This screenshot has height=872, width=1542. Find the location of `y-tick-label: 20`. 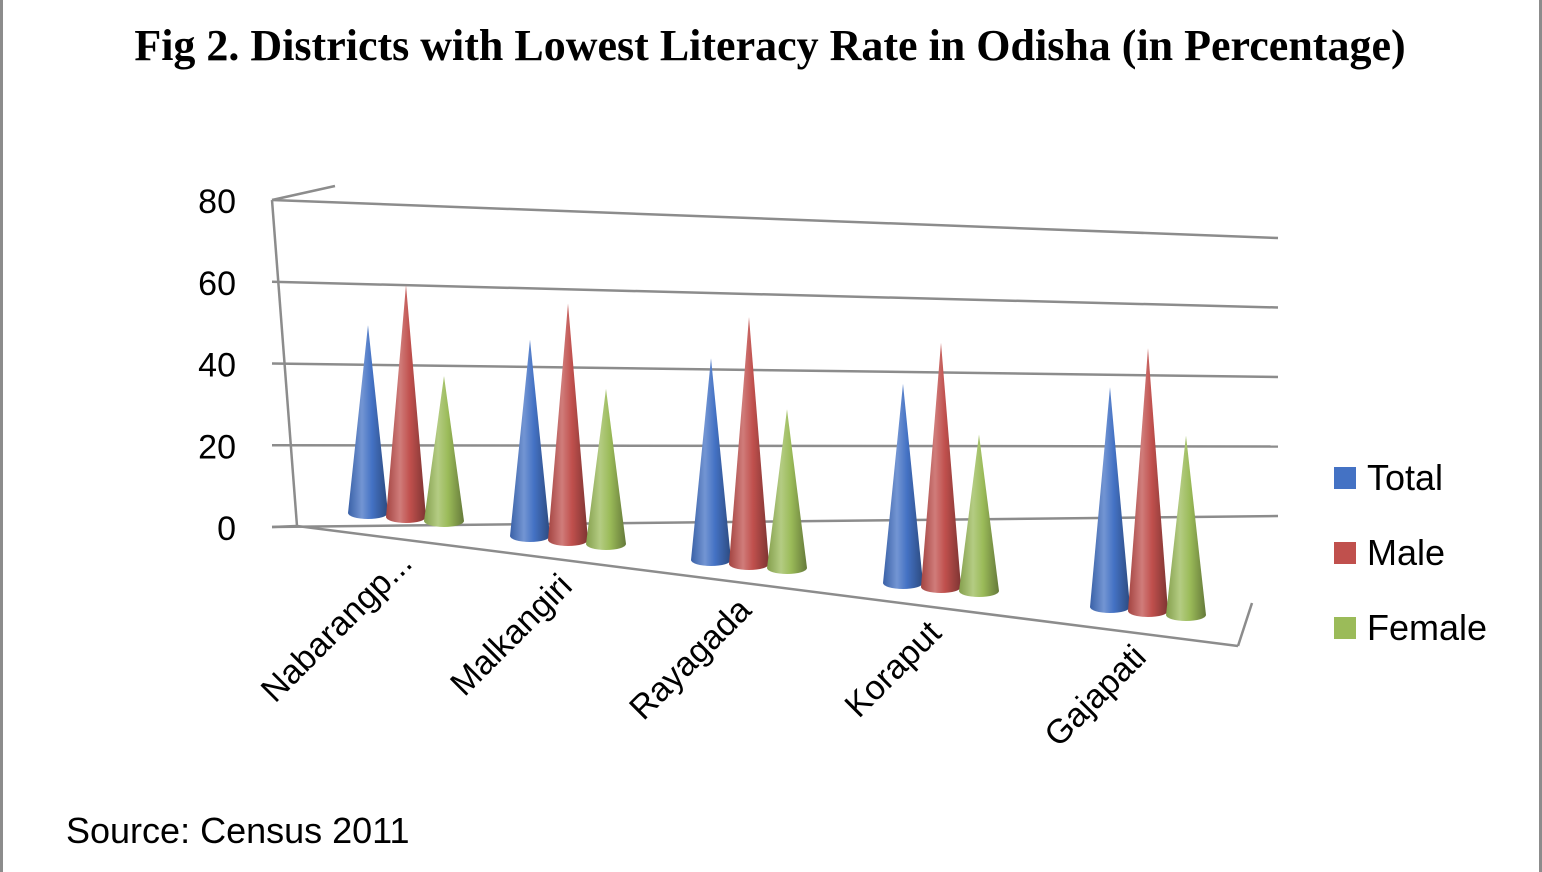

y-tick-label: 20 is located at coordinates (217, 447).